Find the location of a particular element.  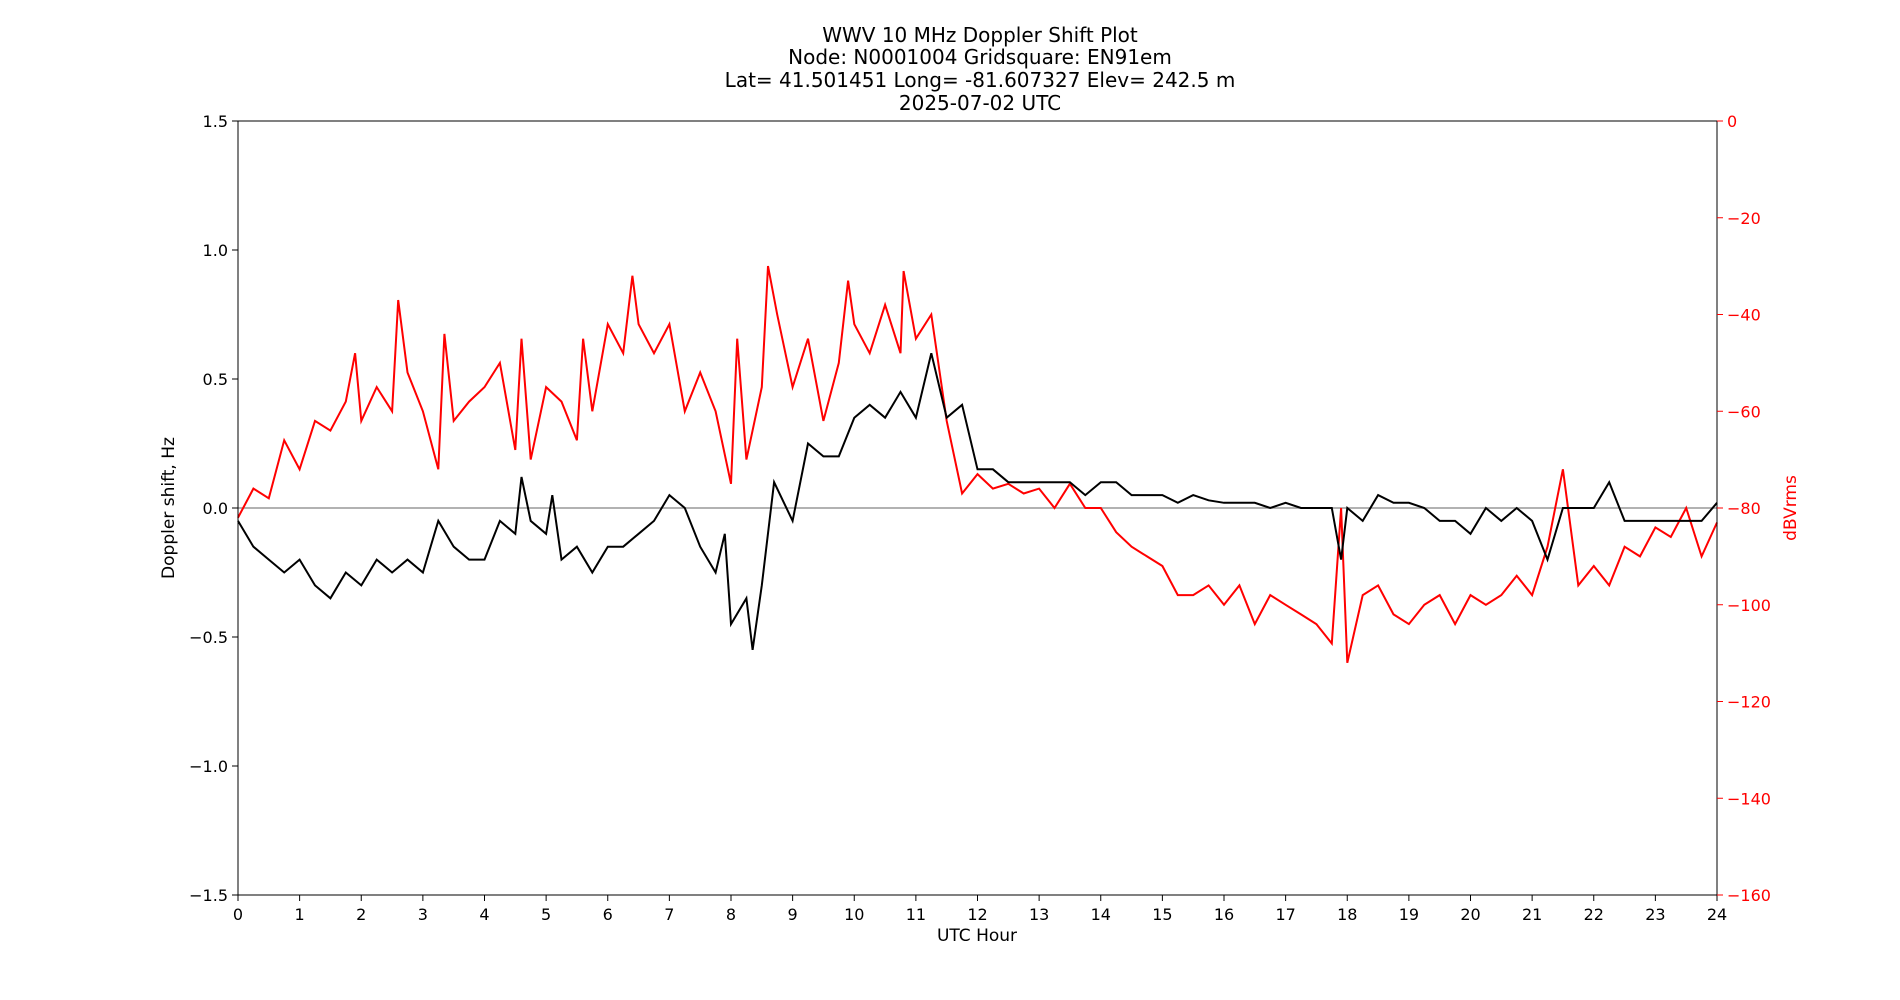

left-y-tick-label: 0.0 is located at coordinates (215, 508).